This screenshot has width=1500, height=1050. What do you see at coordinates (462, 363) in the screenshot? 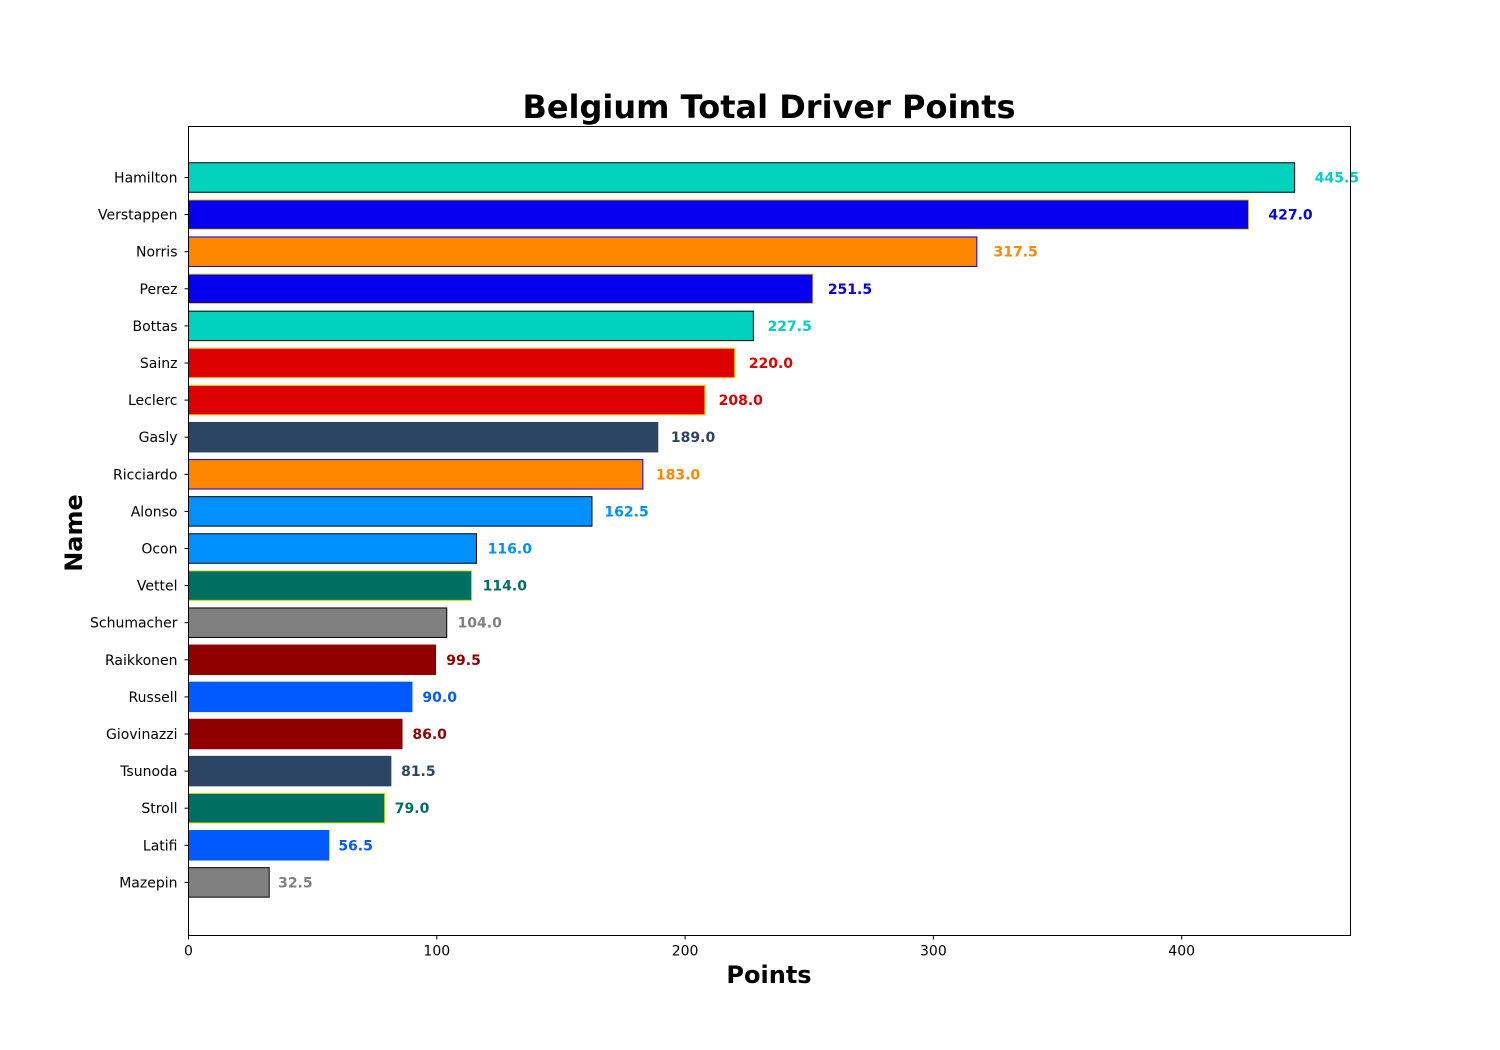
I see `bar-sainz` at bounding box center [462, 363].